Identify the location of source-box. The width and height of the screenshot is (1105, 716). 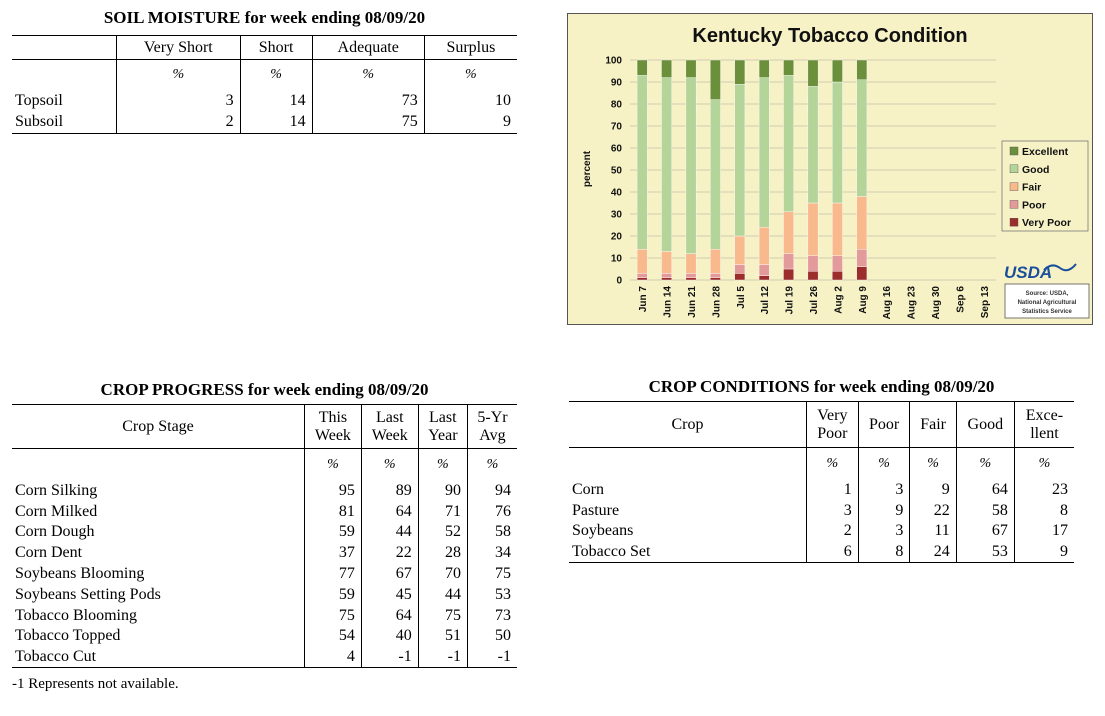
(1047, 301).